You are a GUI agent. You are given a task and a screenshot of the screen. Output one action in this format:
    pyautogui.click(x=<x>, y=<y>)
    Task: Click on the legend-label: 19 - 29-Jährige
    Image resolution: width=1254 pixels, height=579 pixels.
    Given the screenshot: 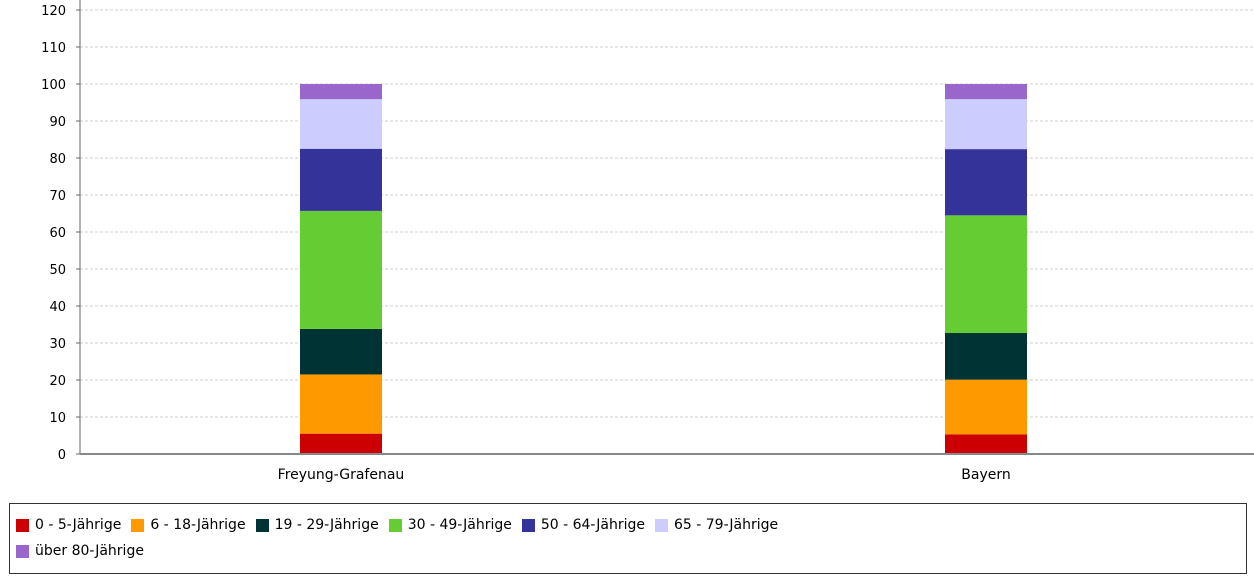 What is the action you would take?
    pyautogui.click(x=326, y=525)
    